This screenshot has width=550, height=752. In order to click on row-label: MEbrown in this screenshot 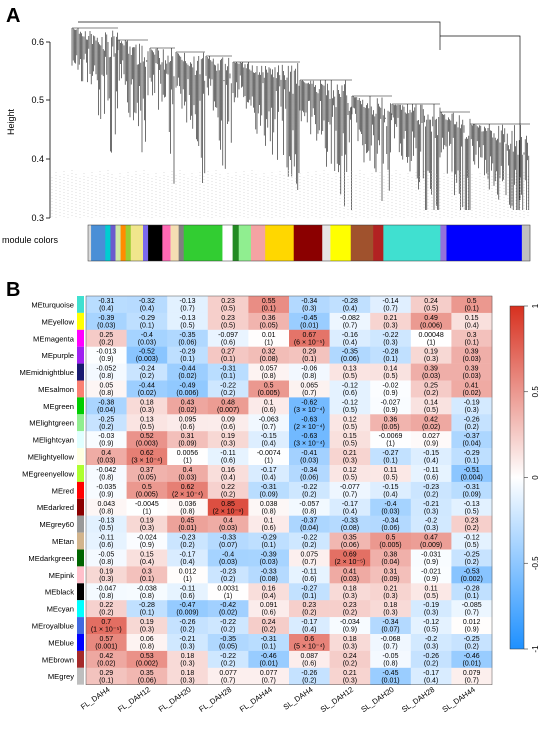, I will do `click(58, 659)`.